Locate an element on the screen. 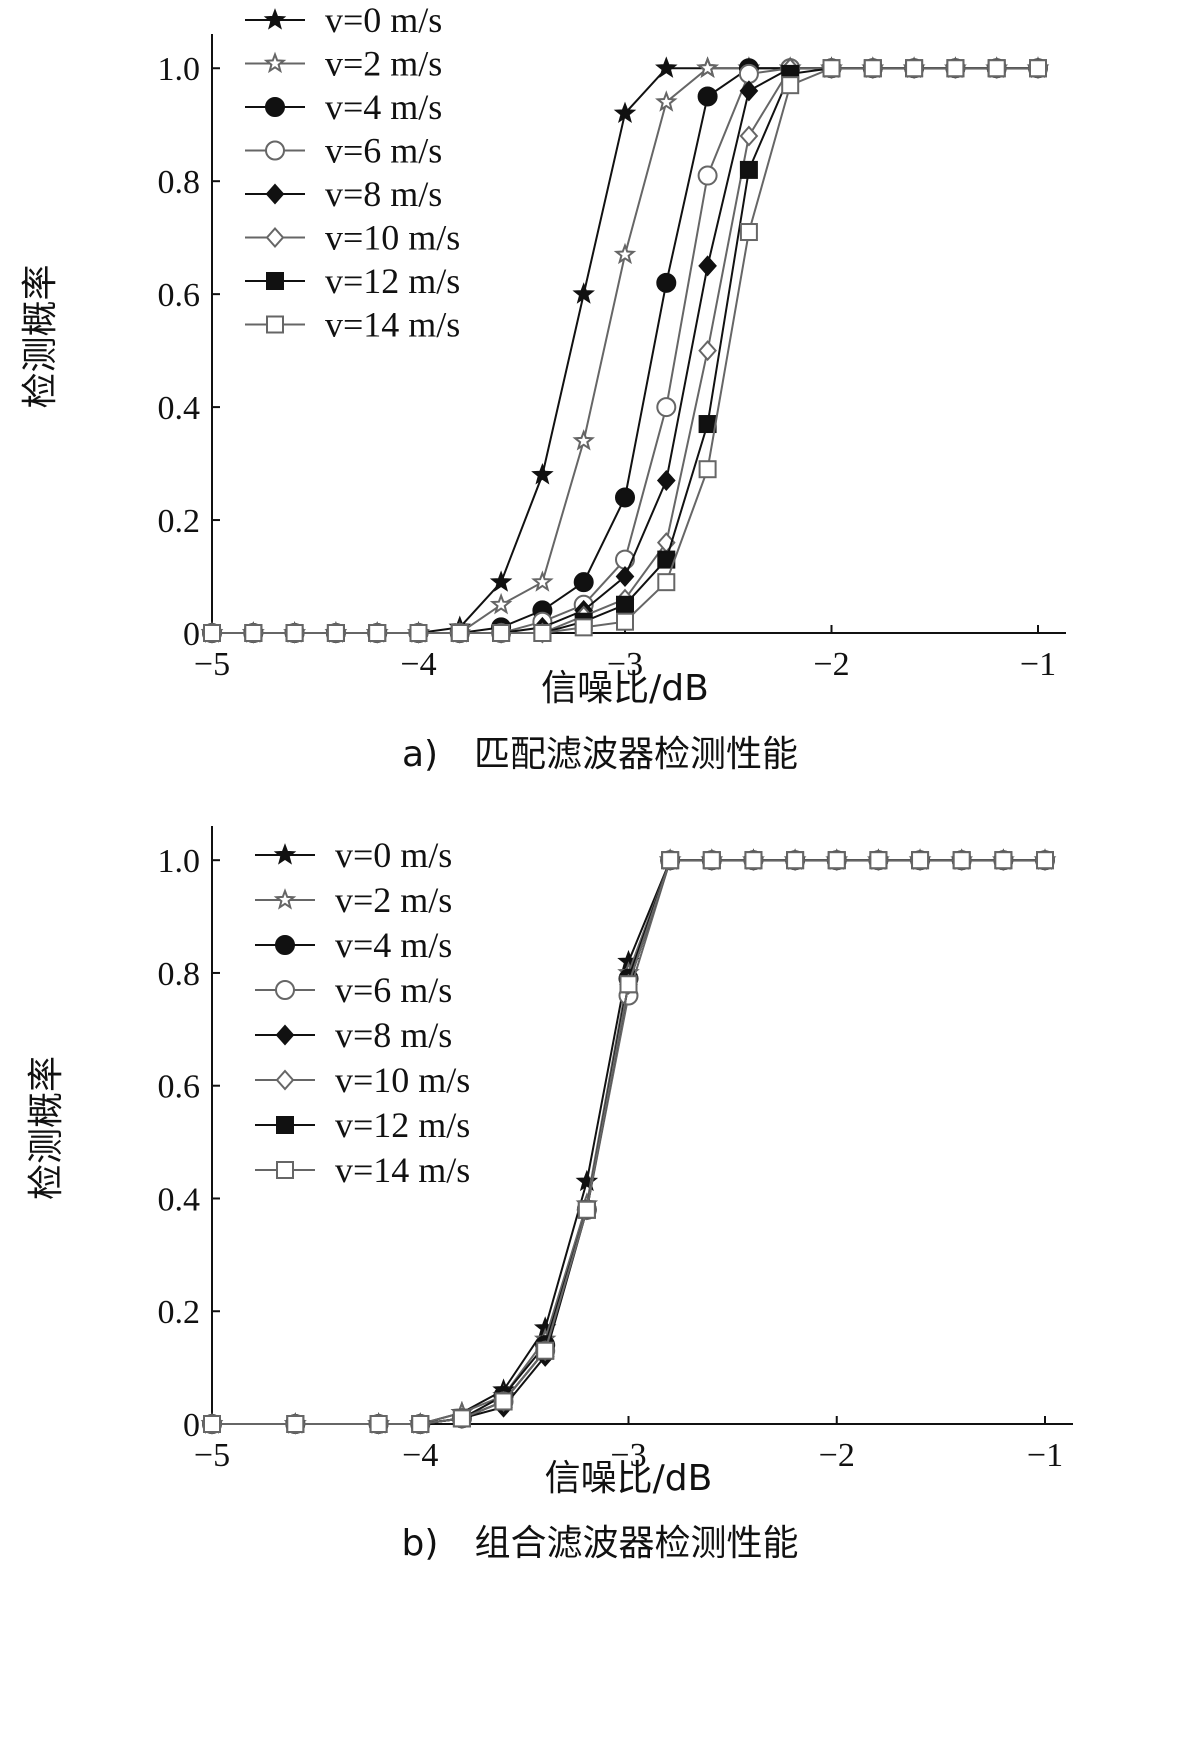  panel-caption: b) 组合滤波器检测性能 is located at coordinates (600, 1543).